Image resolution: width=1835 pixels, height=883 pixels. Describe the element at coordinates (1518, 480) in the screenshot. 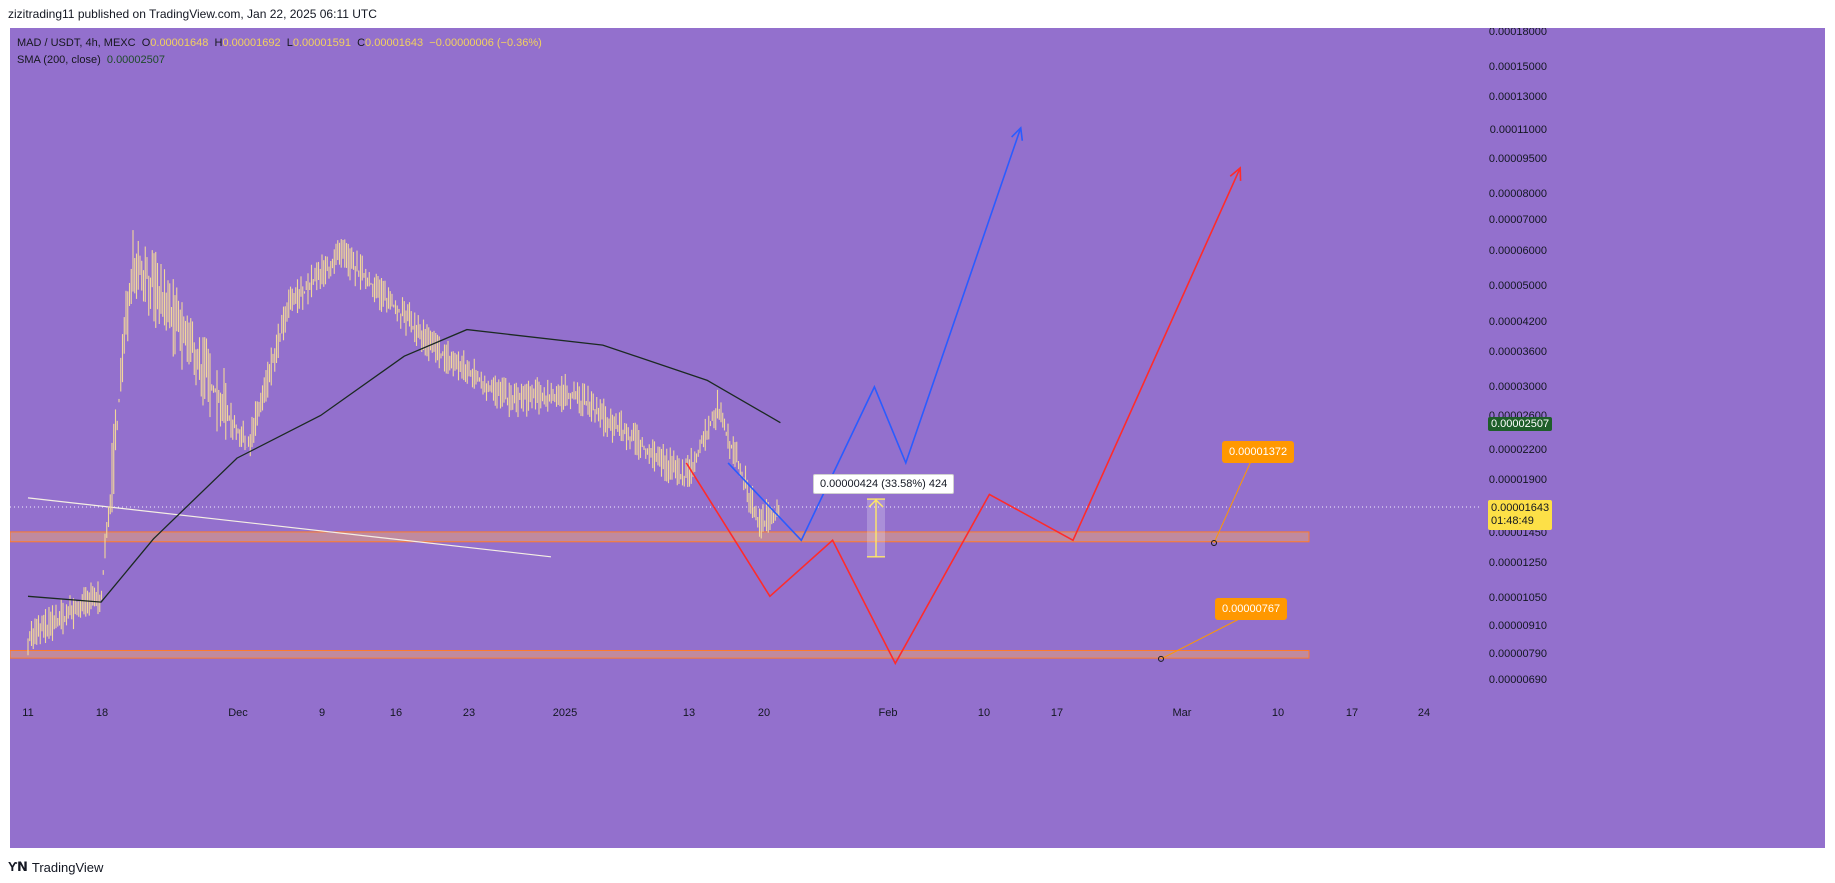

I see `y-tick-label: 0.00001900` at that location.